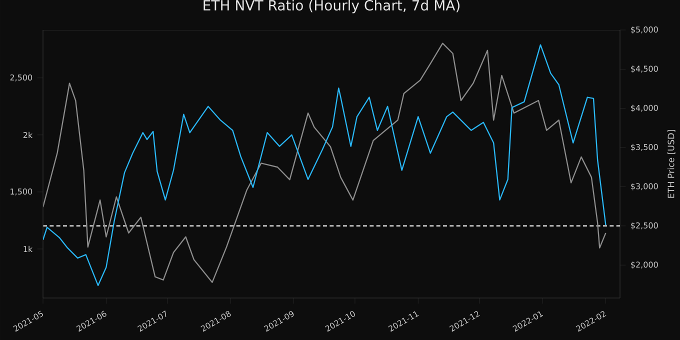 The width and height of the screenshot is (680, 340). I want to click on y2-tick-label: $2,000, so click(644, 265).